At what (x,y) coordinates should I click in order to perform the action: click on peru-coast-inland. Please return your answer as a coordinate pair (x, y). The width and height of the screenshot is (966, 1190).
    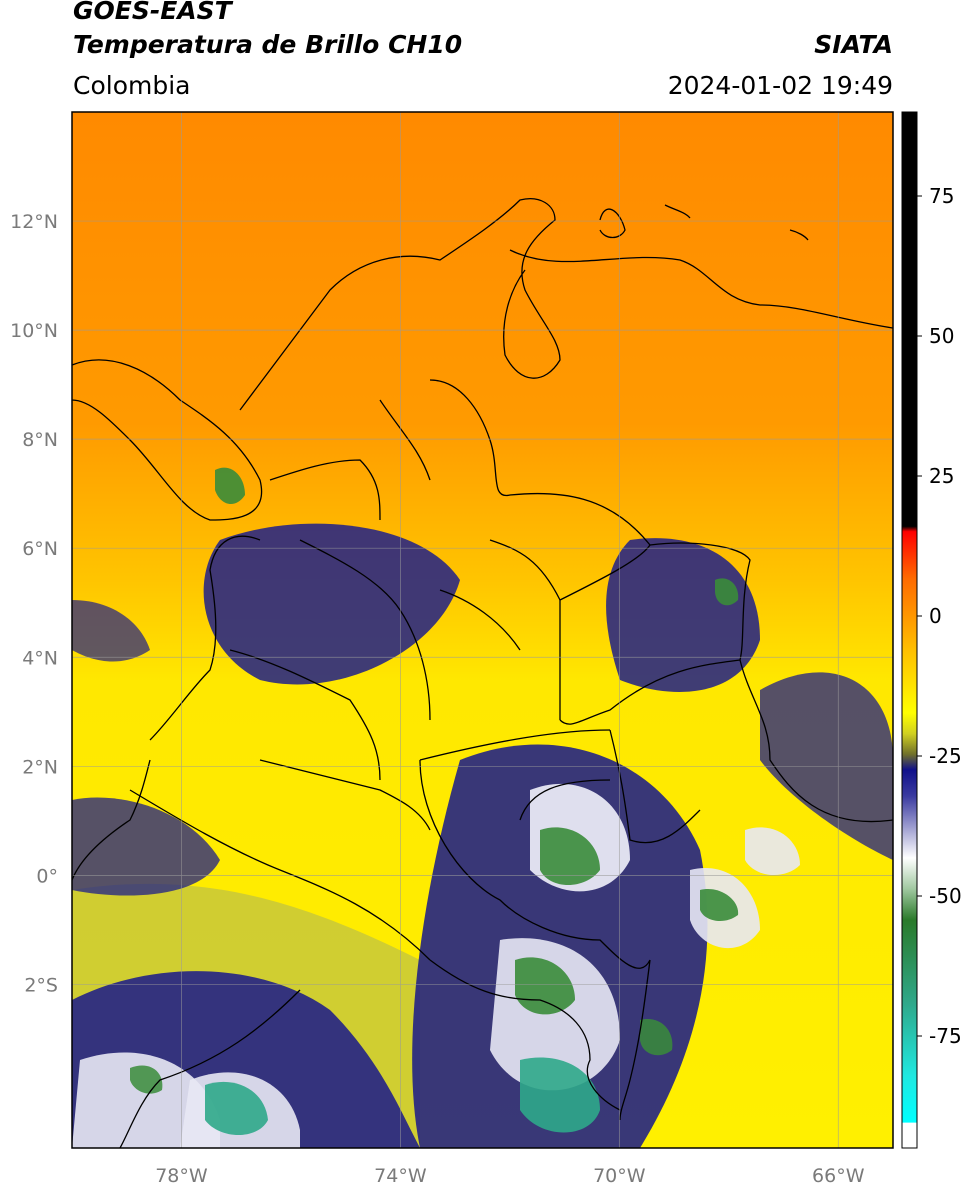
    Looking at the image, I should click on (210, 1068).